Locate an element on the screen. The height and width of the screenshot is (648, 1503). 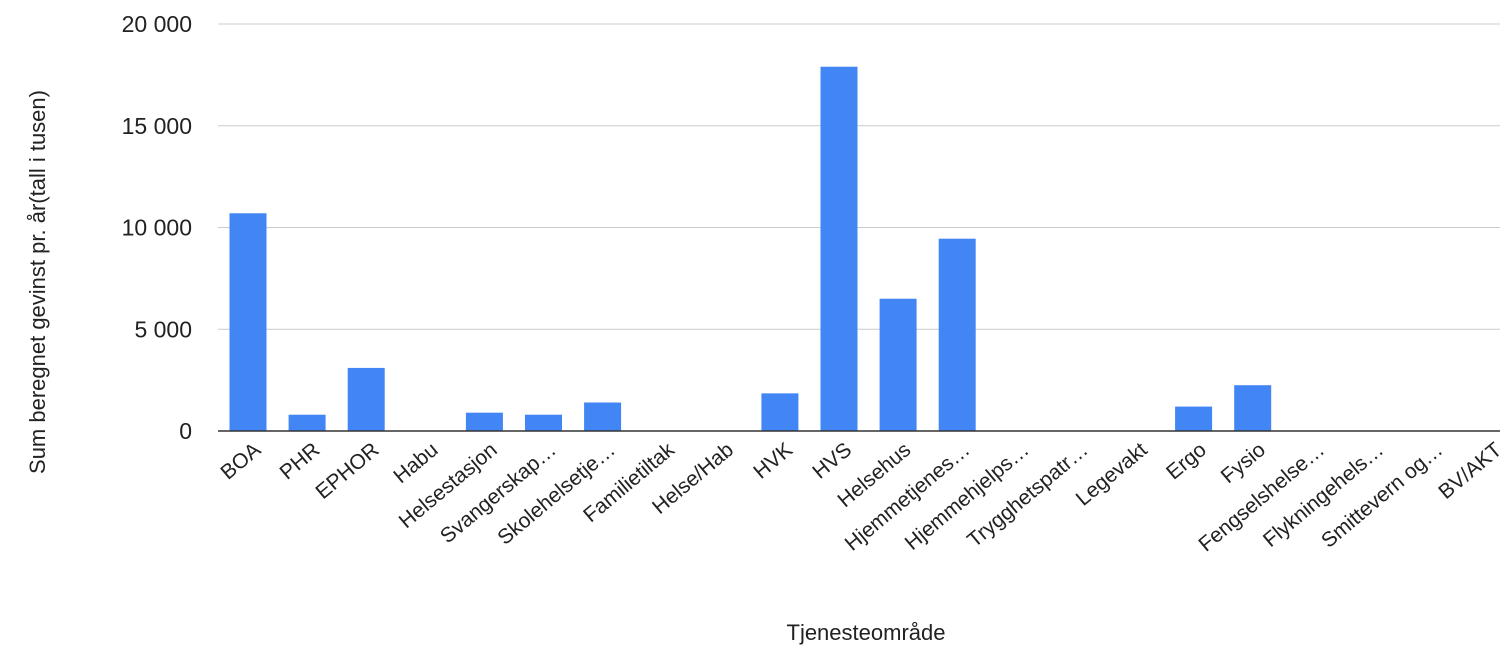
x-tick-label: BV/AKT is located at coordinates (1468, 471).